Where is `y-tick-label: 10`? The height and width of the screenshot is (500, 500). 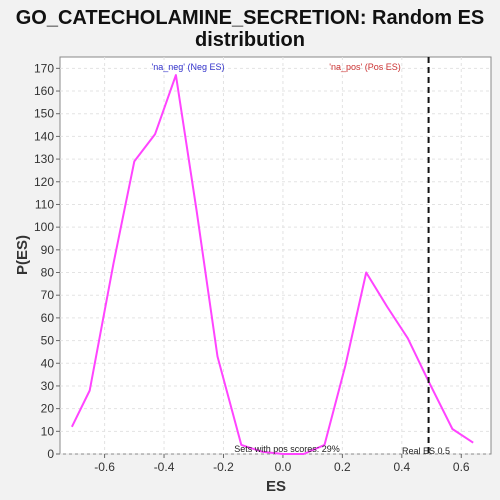 y-tick-label: 10 is located at coordinates (48, 431).